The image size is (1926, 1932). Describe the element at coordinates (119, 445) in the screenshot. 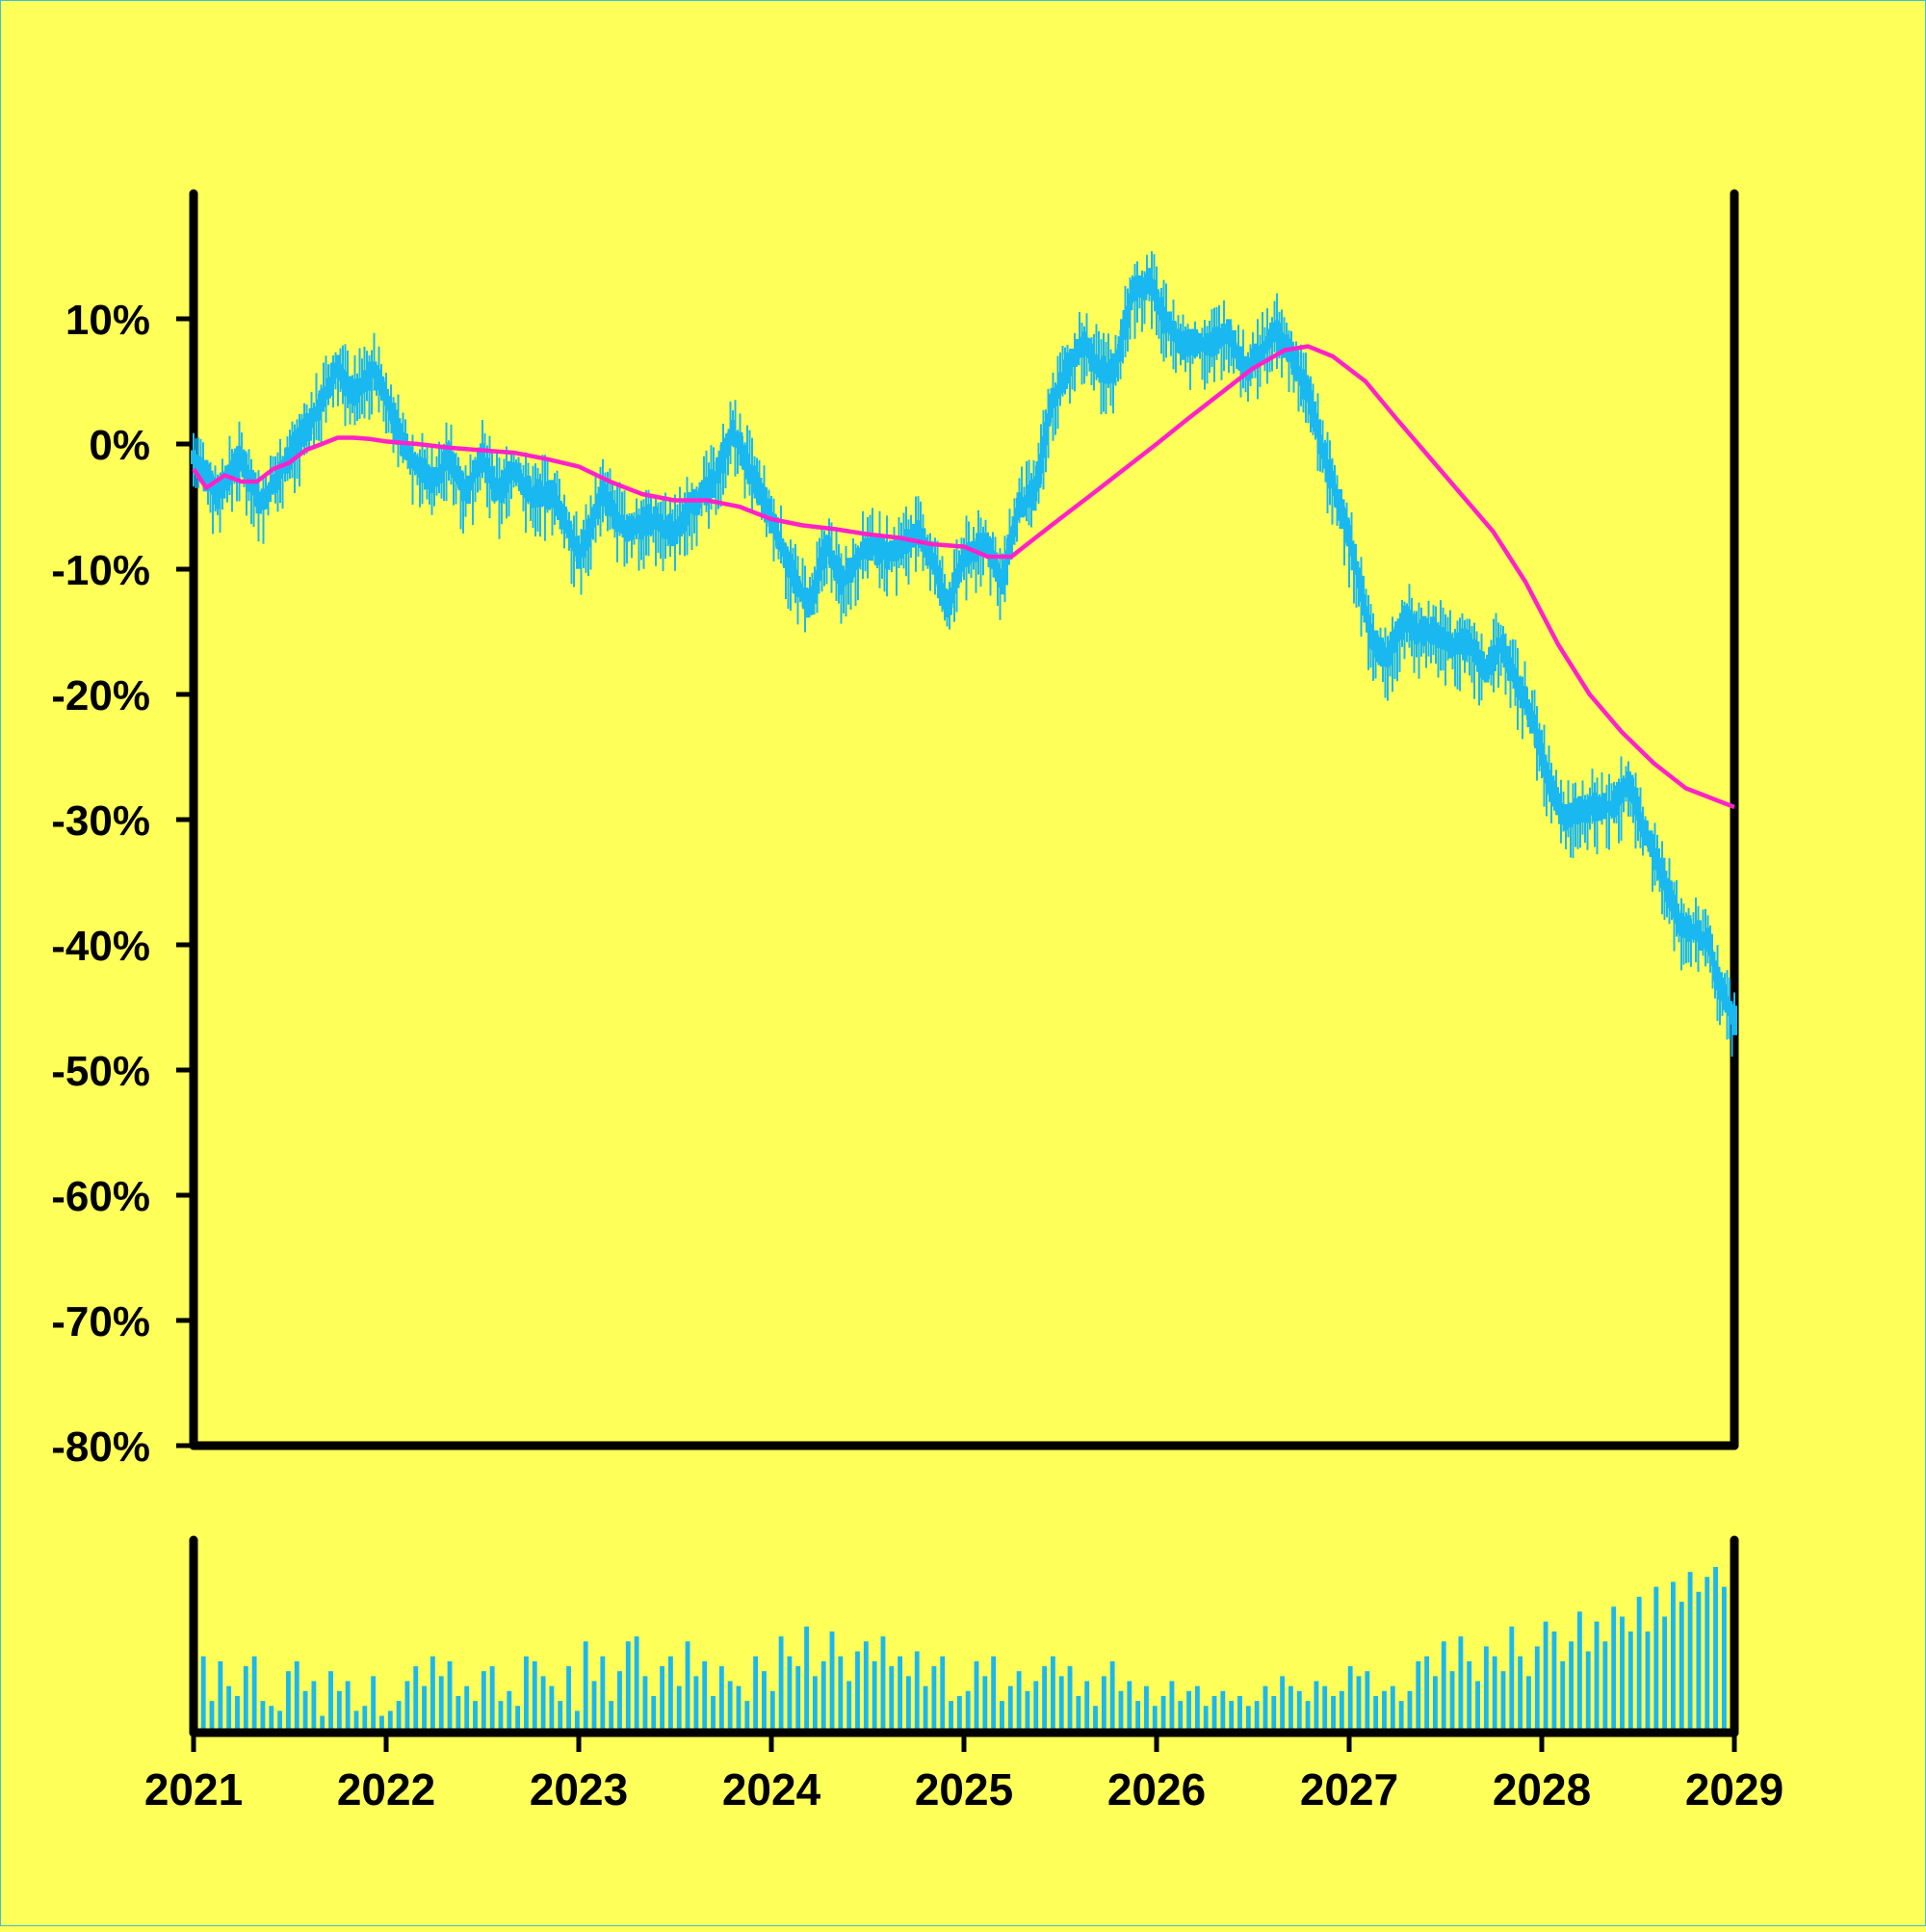

I see `y-tick-label: 0%` at that location.